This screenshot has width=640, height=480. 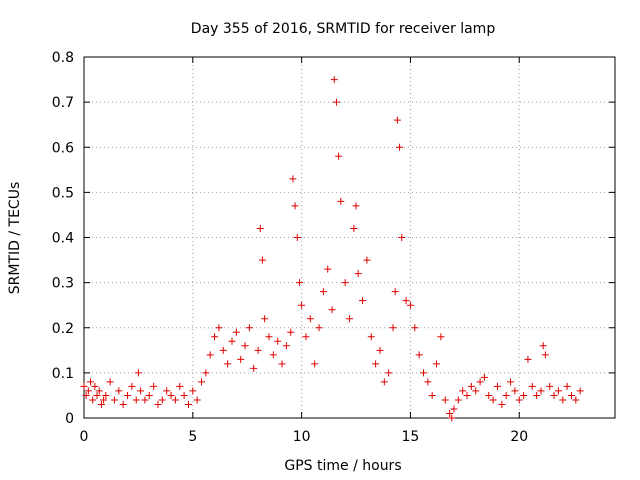 I want to click on x-tick-label: 10, so click(x=302, y=437).